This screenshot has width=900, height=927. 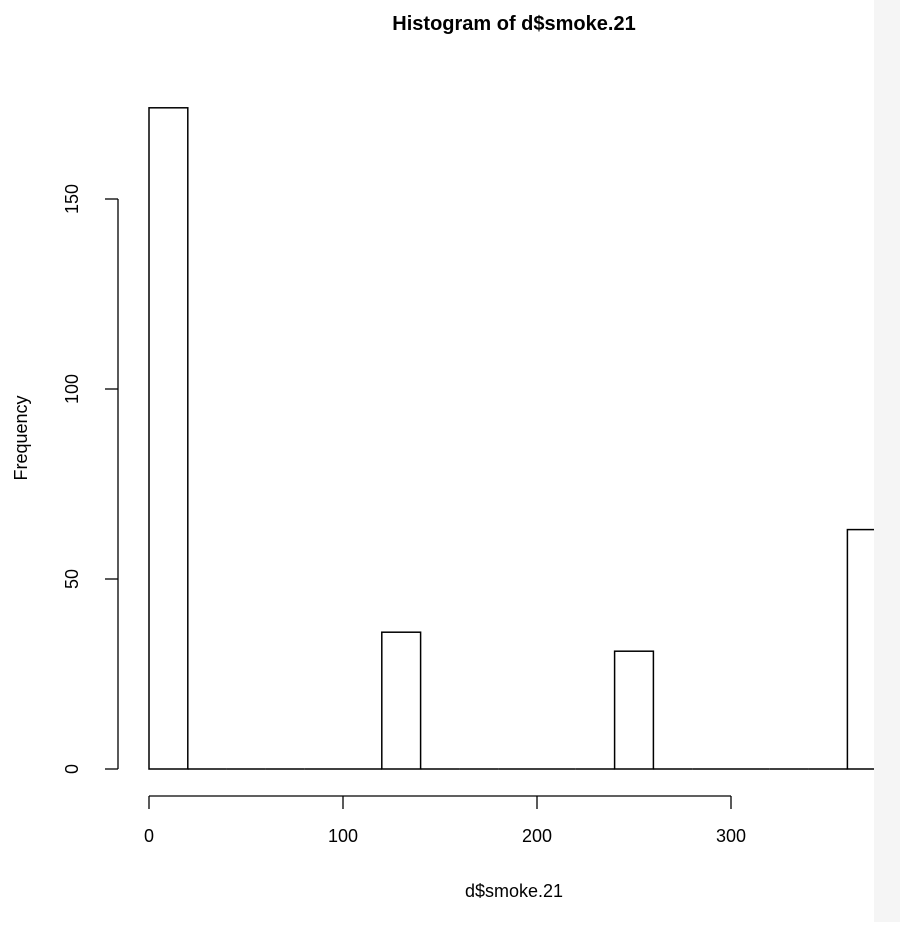 What do you see at coordinates (21, 437) in the screenshot?
I see `y-axis-label: Frequency` at bounding box center [21, 437].